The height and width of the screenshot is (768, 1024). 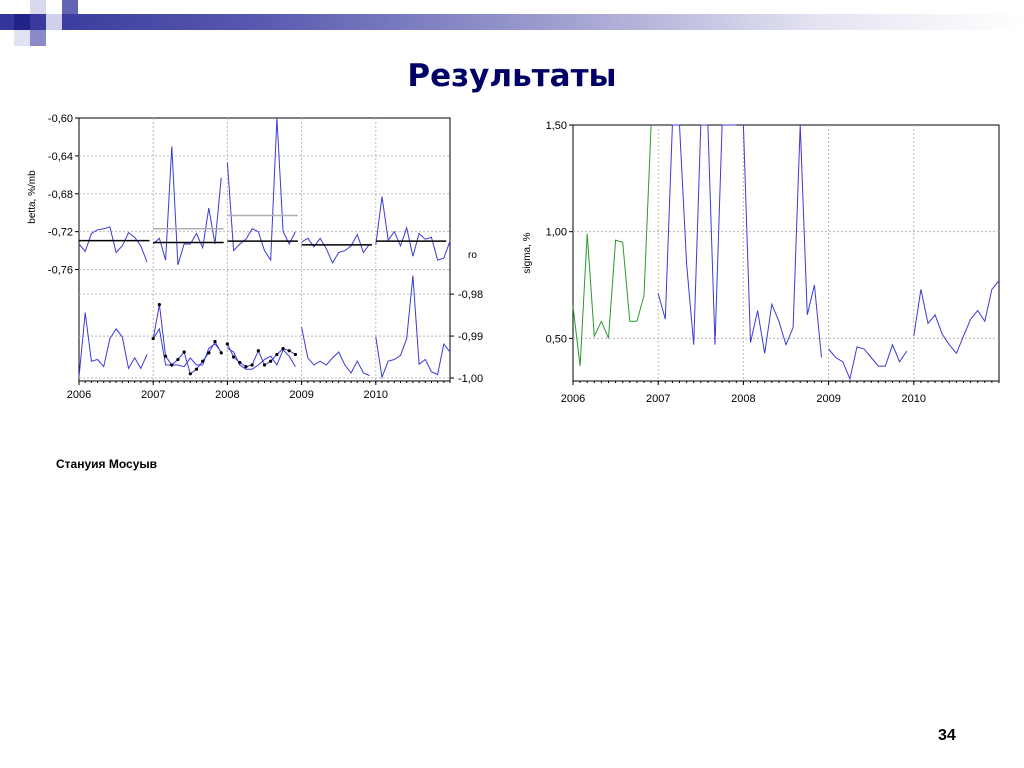 What do you see at coordinates (60, 233) in the screenshot?
I see `y-tick-label: -0,72` at bounding box center [60, 233].